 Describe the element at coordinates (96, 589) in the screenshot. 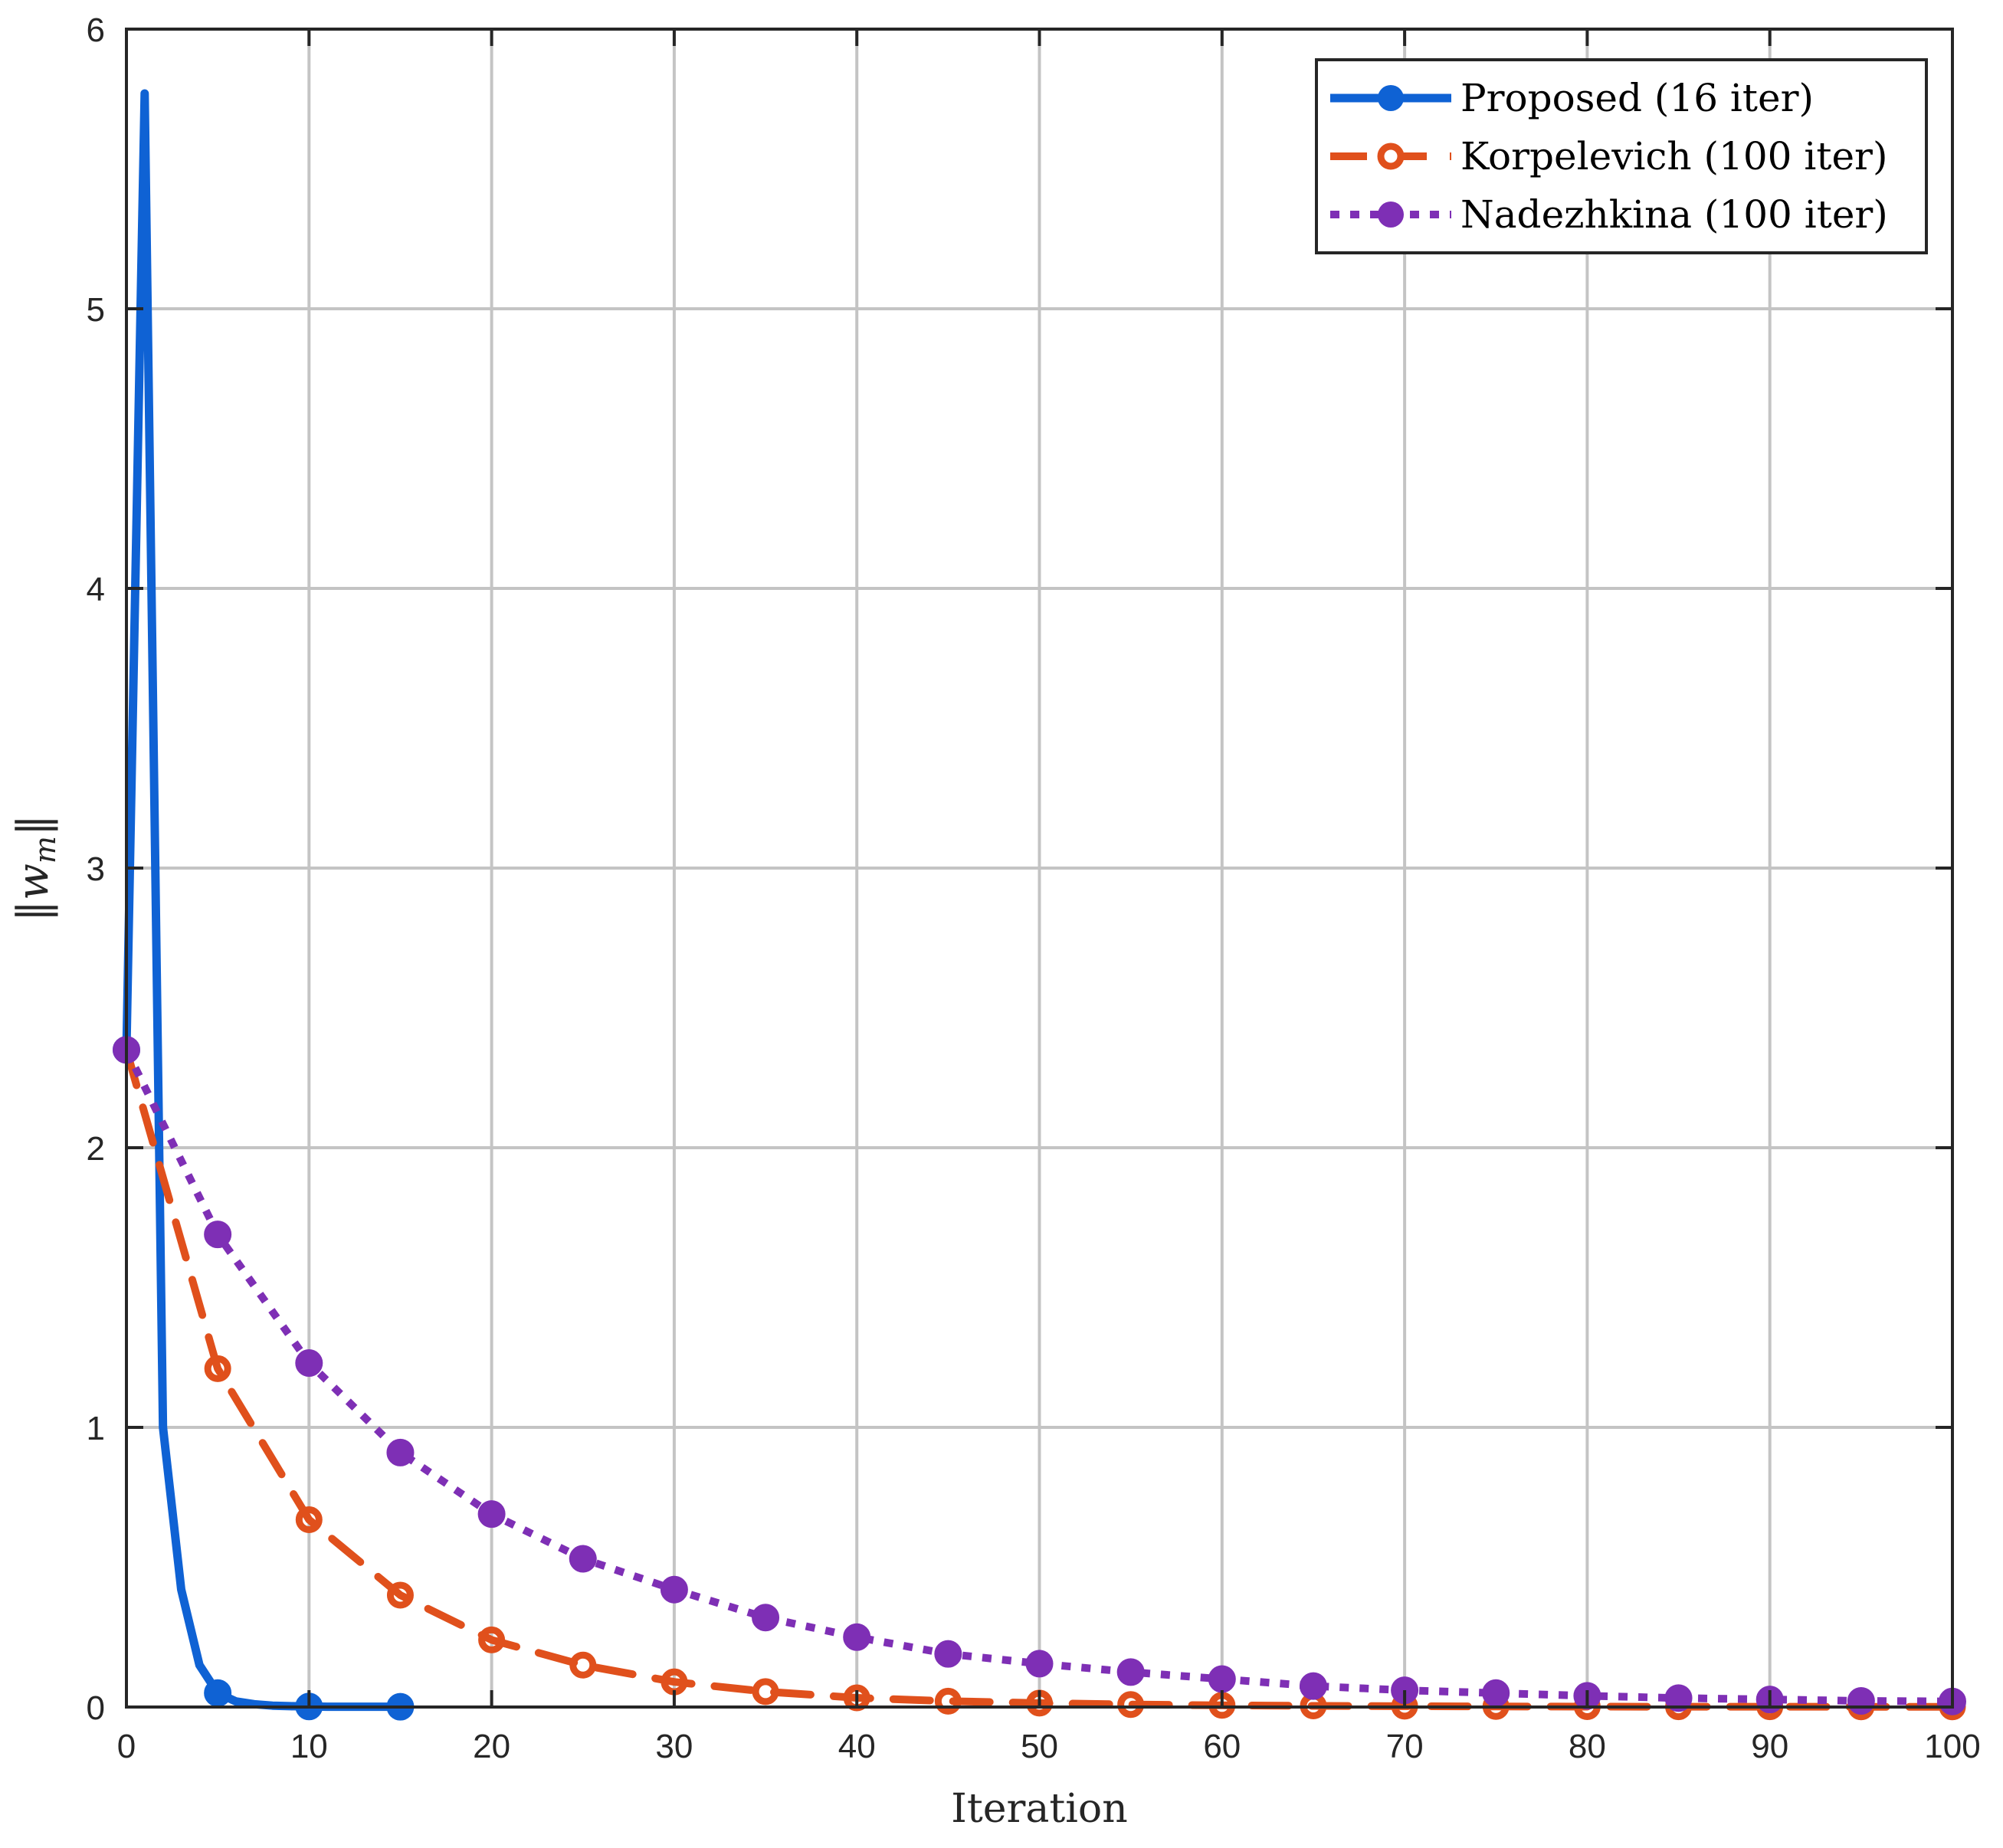

I see `y-tick-label: 4` at that location.